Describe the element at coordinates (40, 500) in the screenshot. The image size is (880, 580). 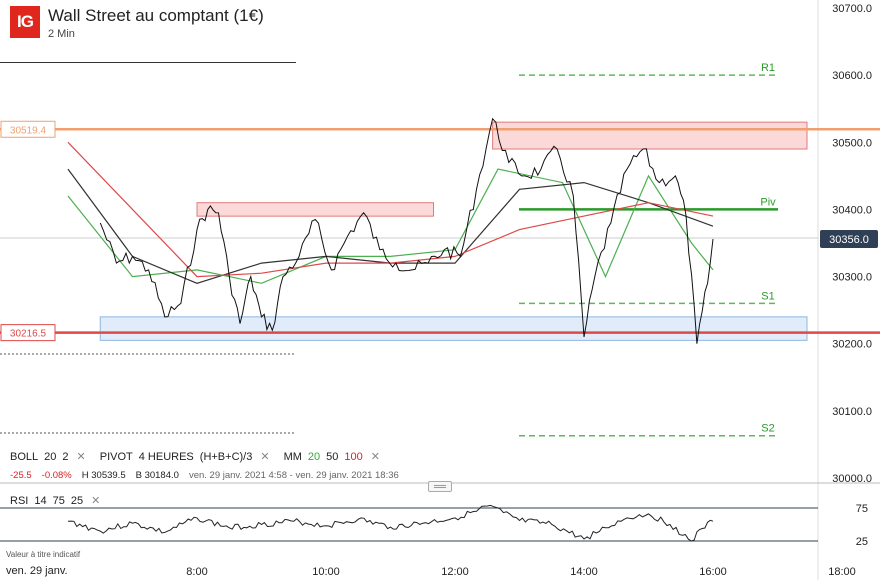
I see `rsi-param1: 14` at that location.